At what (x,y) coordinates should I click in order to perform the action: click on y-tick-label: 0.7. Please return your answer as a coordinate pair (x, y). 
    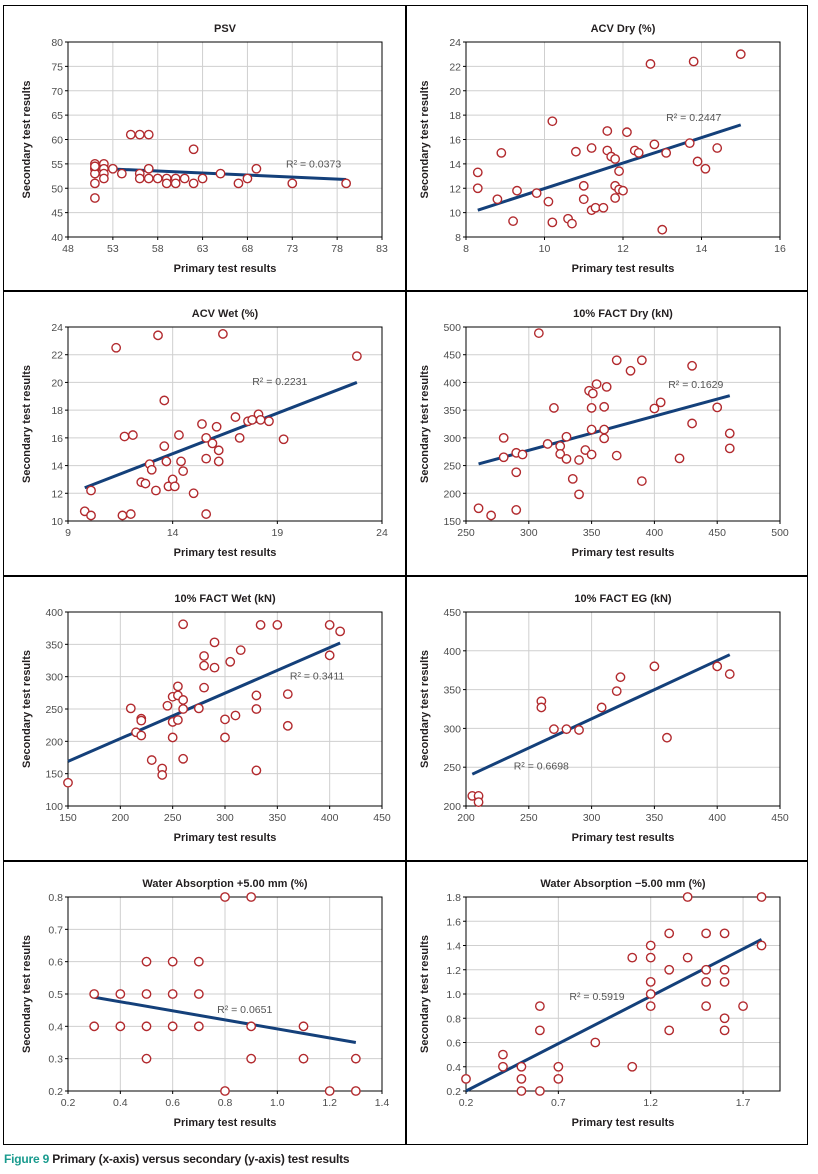
    Looking at the image, I should click on (55, 930).